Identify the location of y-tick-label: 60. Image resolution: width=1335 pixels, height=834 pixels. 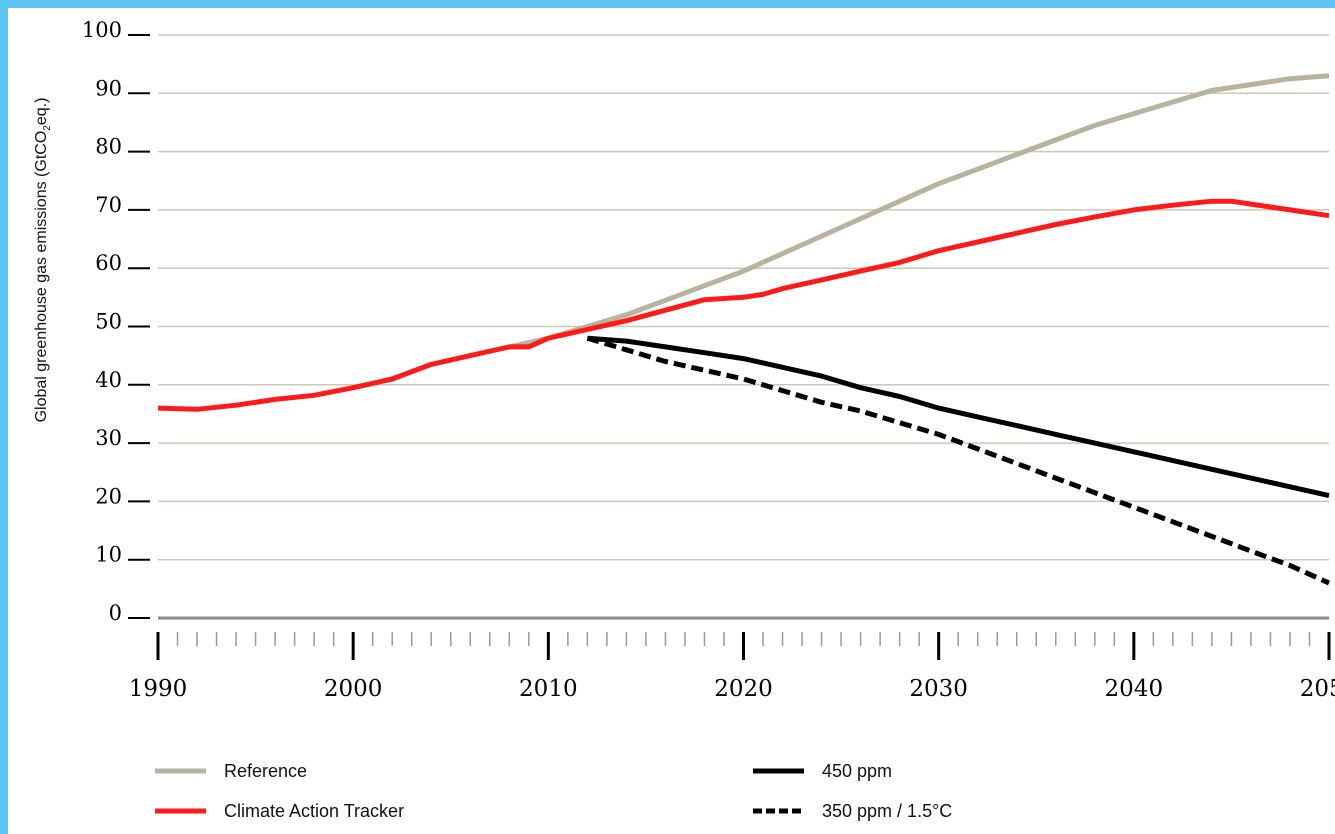
(108, 263).